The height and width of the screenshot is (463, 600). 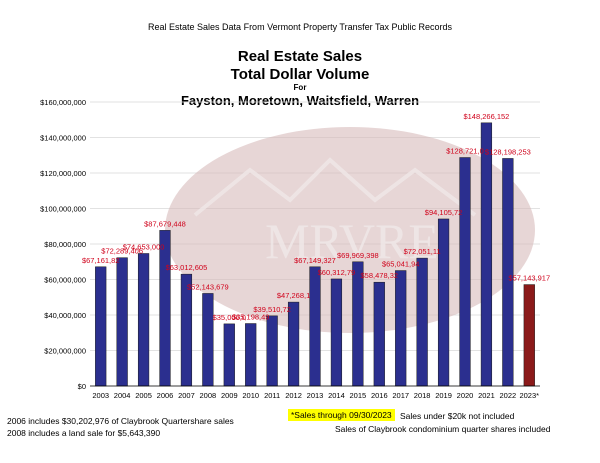 I want to click on bar-2009, so click(x=229, y=355).